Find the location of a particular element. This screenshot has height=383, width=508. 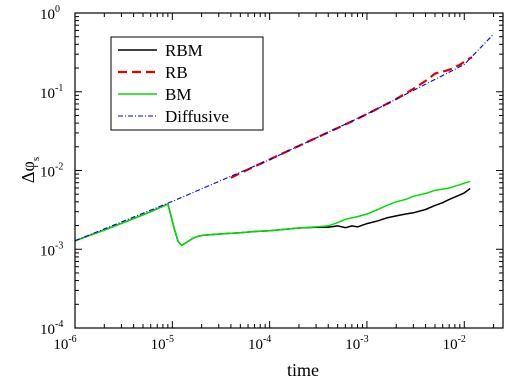

x-tick-label: 10⁻³ is located at coordinates (356, 343).